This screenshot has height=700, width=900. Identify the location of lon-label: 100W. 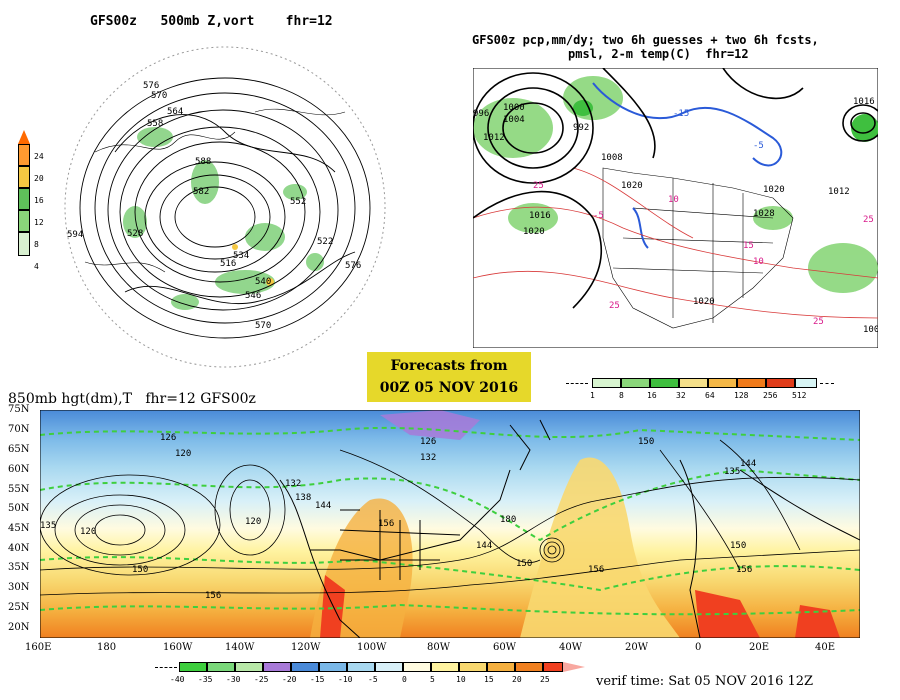
(372, 647).